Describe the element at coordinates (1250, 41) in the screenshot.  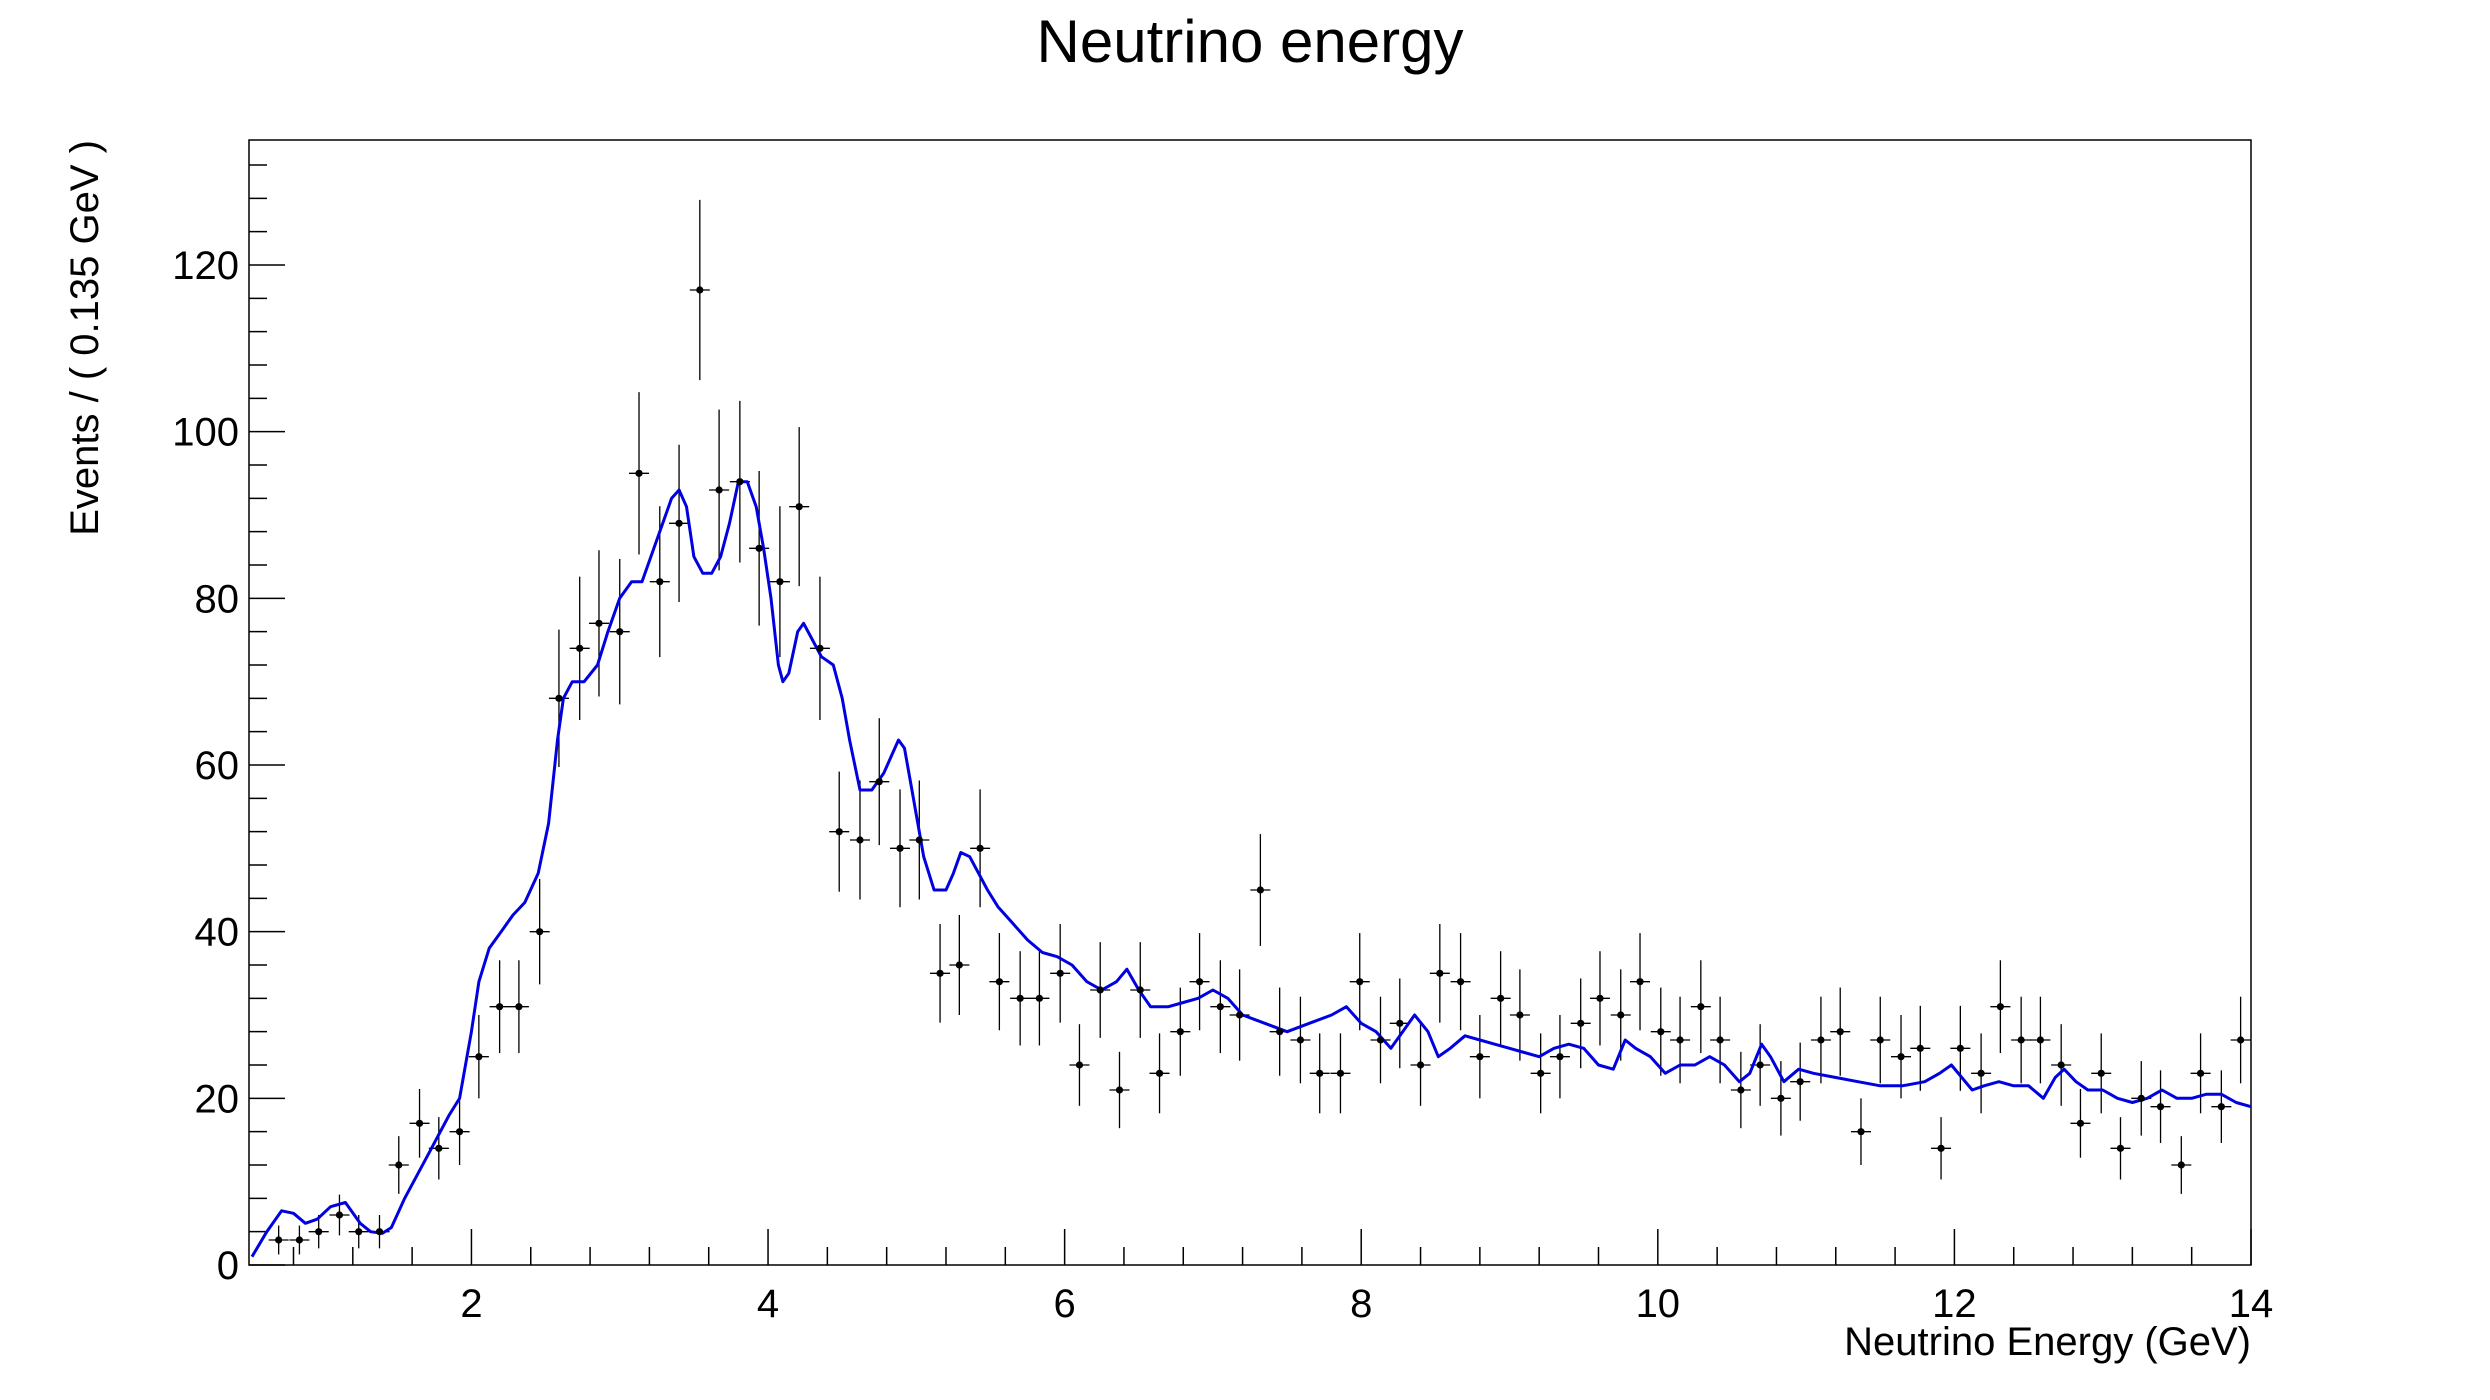
I see `chart-title: Neutrino energy` at that location.